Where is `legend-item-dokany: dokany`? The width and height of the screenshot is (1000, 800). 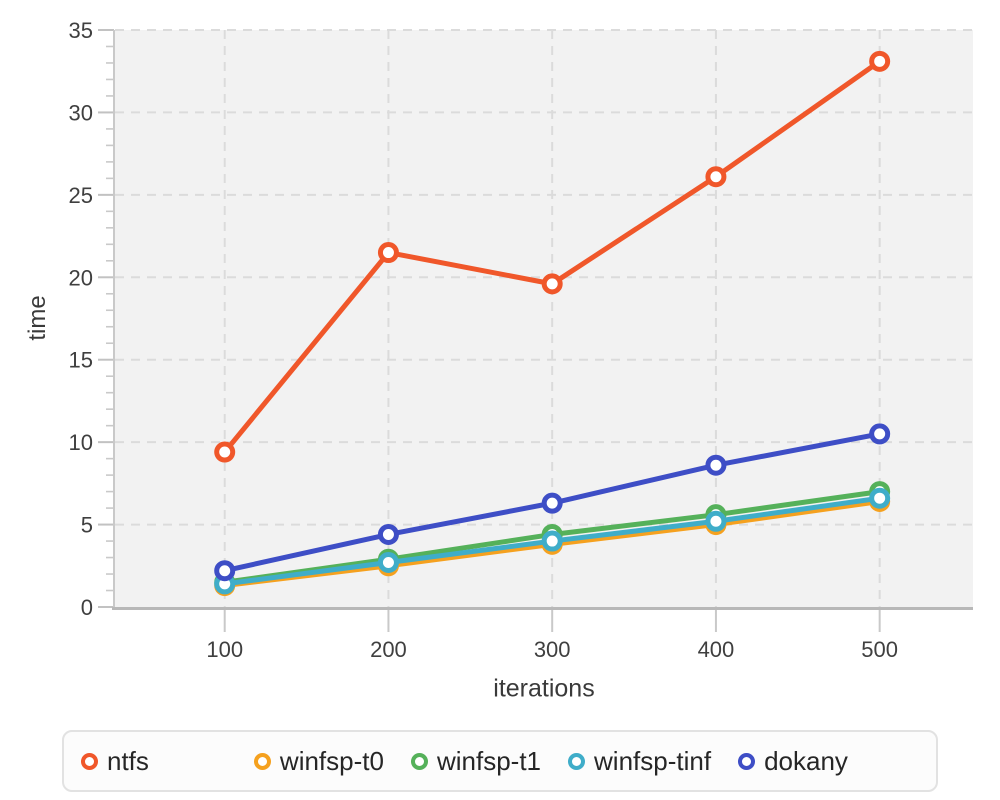 legend-item-dokany: dokany is located at coordinates (793, 761).